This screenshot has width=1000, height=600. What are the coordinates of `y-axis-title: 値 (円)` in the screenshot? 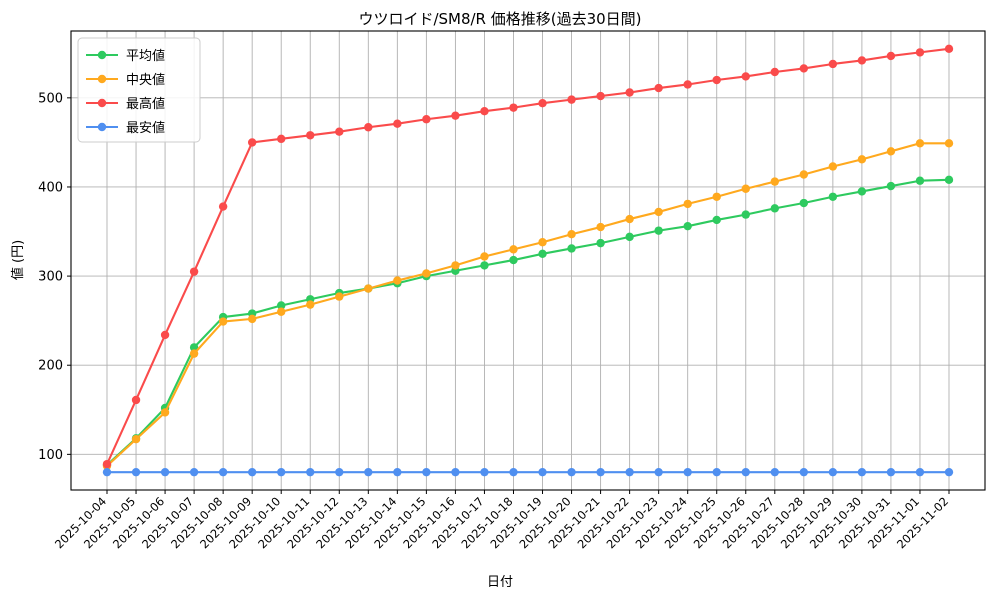 It's located at (18, 260).